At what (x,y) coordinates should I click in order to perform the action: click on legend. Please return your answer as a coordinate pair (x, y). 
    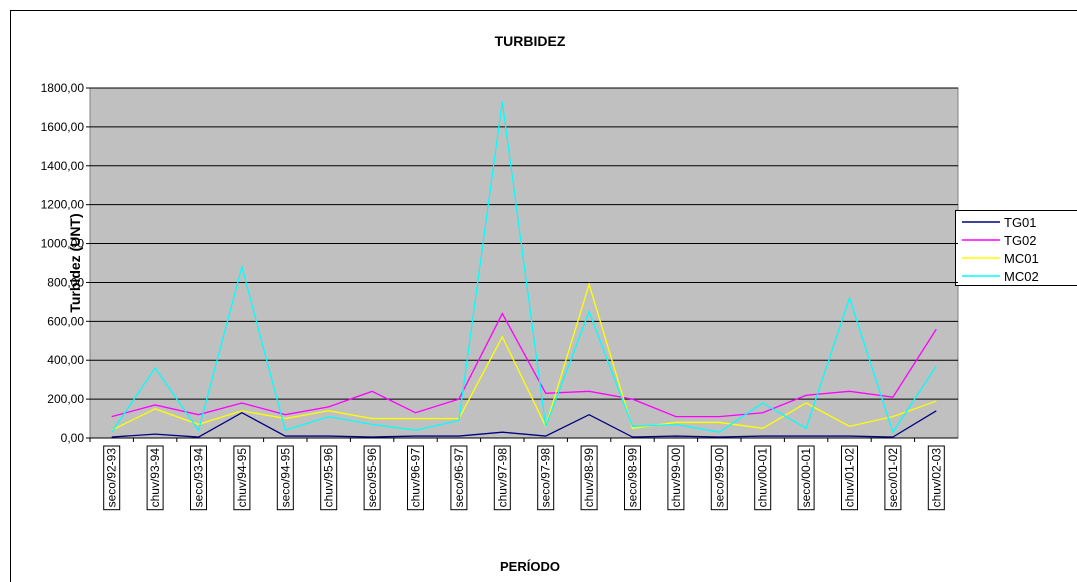
    Looking at the image, I should click on (1016, 248).